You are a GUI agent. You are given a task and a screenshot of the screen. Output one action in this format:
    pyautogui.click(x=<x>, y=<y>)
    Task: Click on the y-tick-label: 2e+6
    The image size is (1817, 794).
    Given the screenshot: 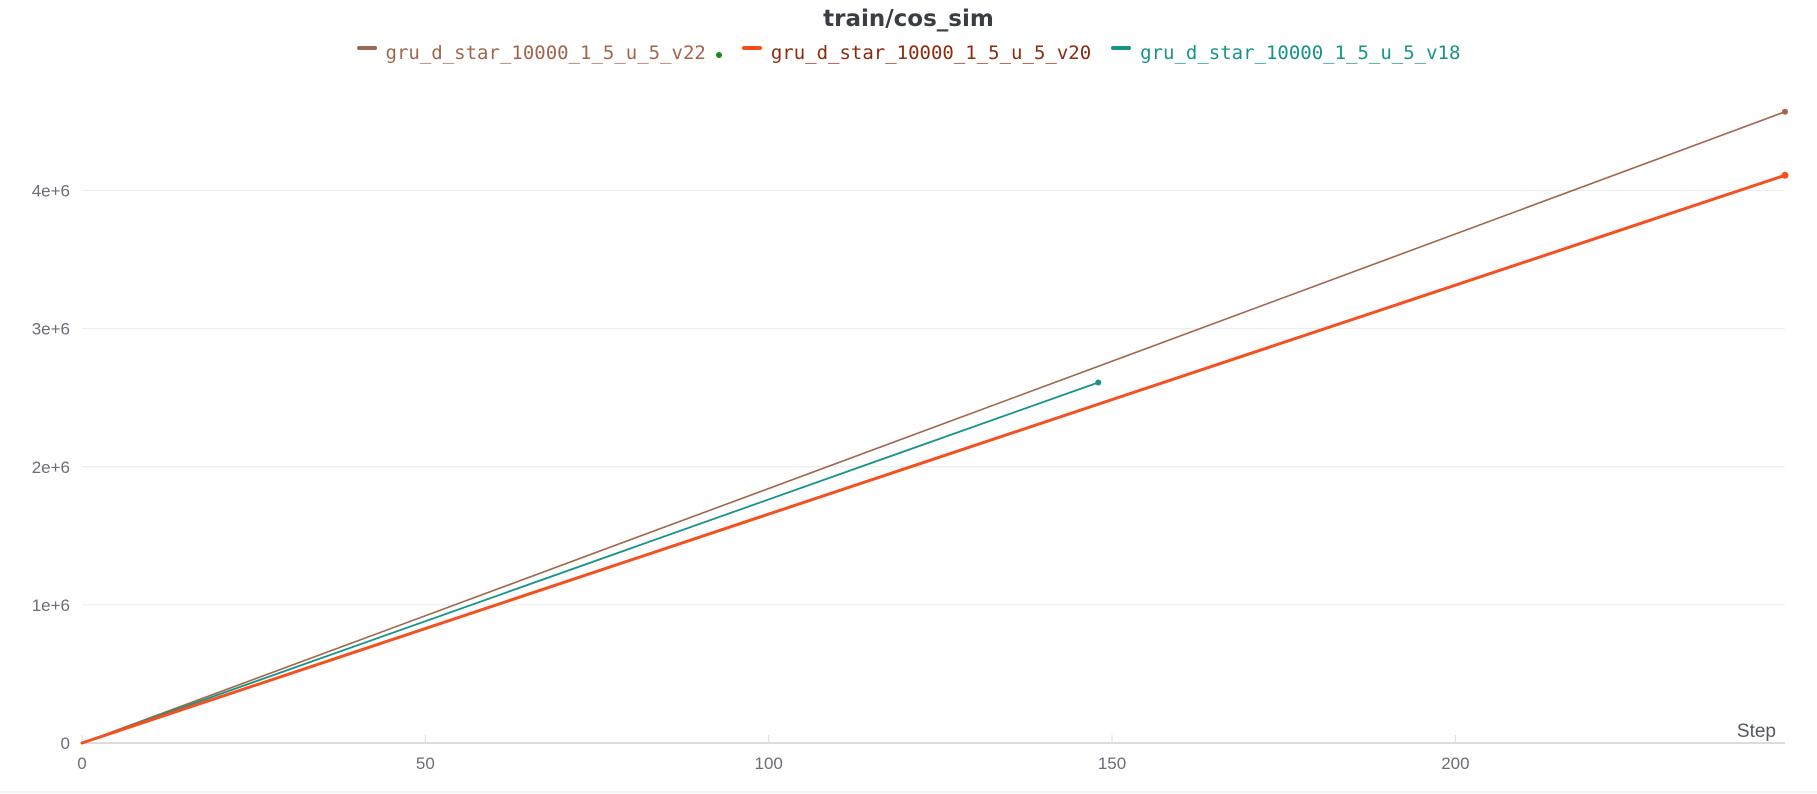 What is the action you would take?
    pyautogui.click(x=51, y=467)
    